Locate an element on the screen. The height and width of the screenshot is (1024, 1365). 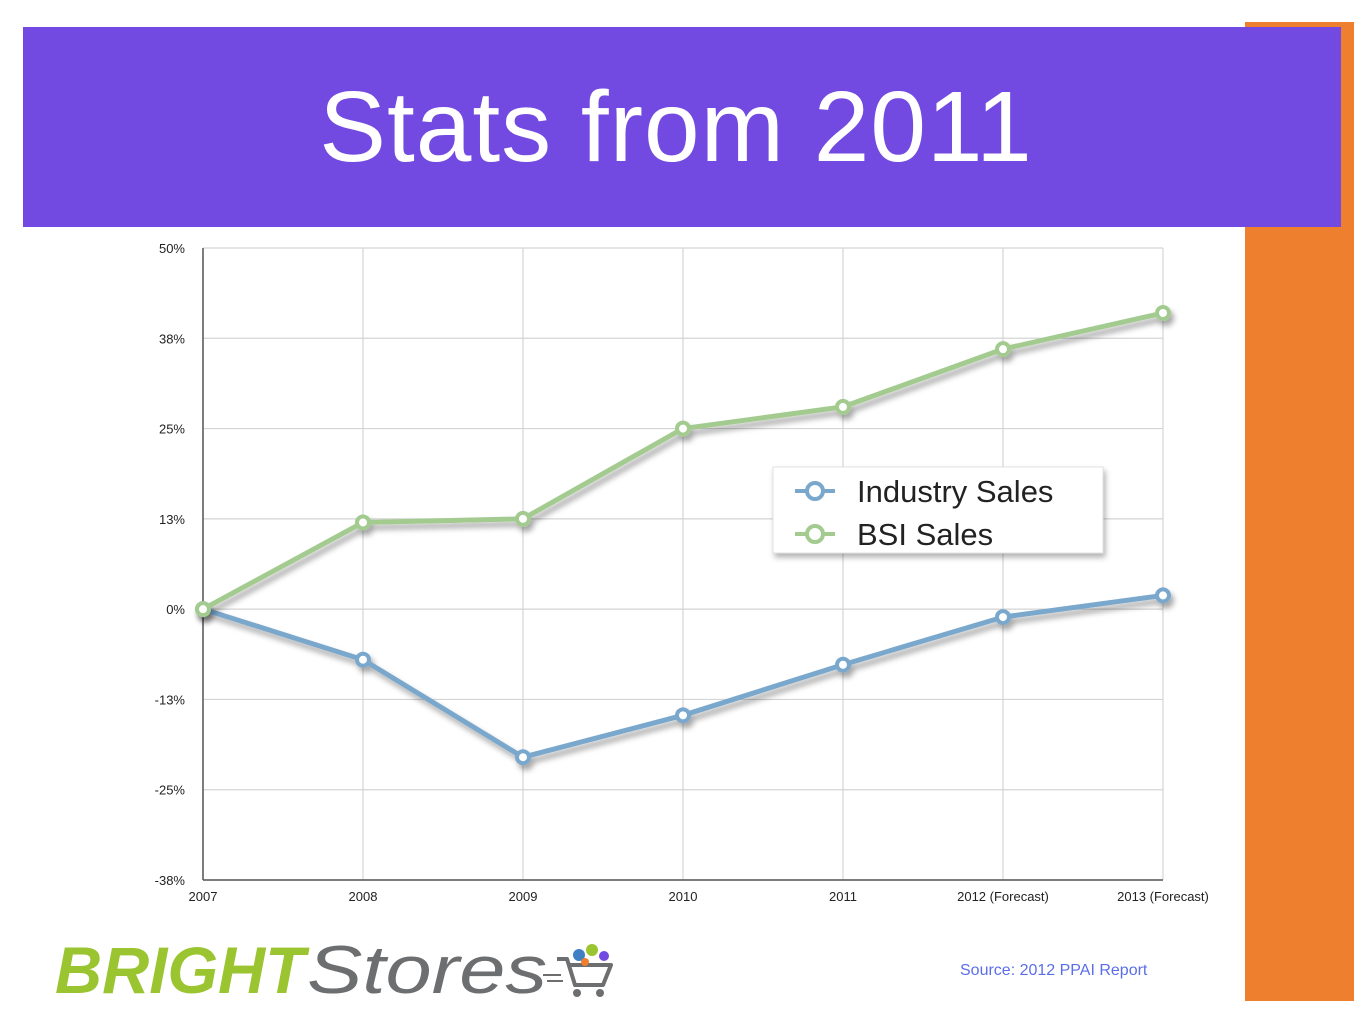
x-tick-label: 2013 (Forecast) is located at coordinates (1163, 896).